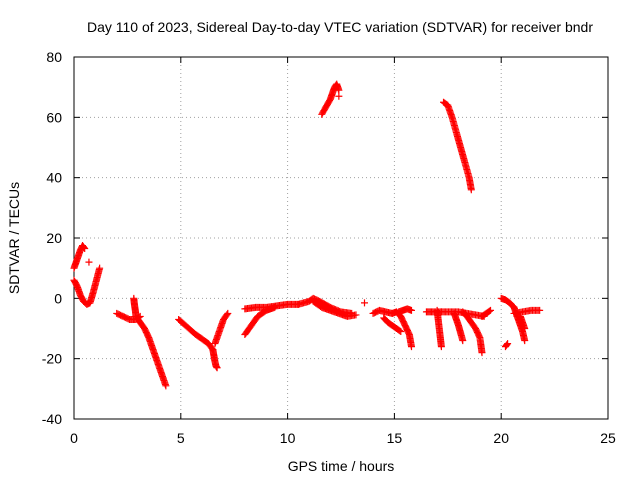  What do you see at coordinates (54, 57) in the screenshot?
I see `y-tick-label: 80` at bounding box center [54, 57].